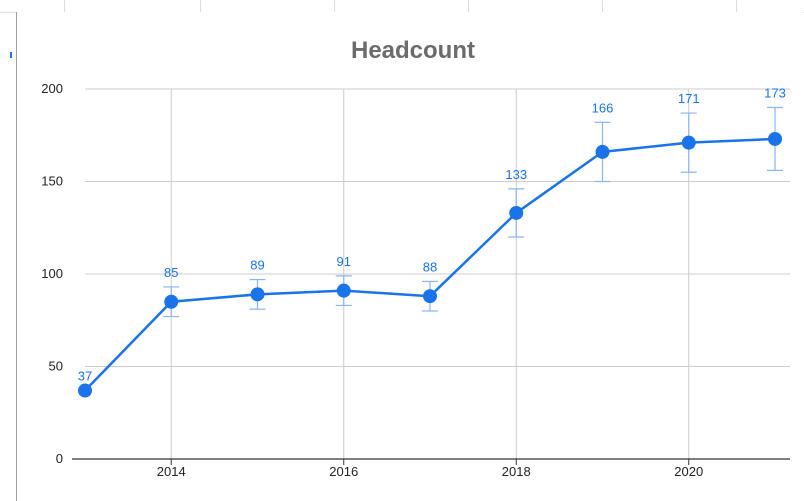 Image resolution: width=804 pixels, height=501 pixels. Describe the element at coordinates (11, 55) in the screenshot. I see `selection-edge-mark` at that location.